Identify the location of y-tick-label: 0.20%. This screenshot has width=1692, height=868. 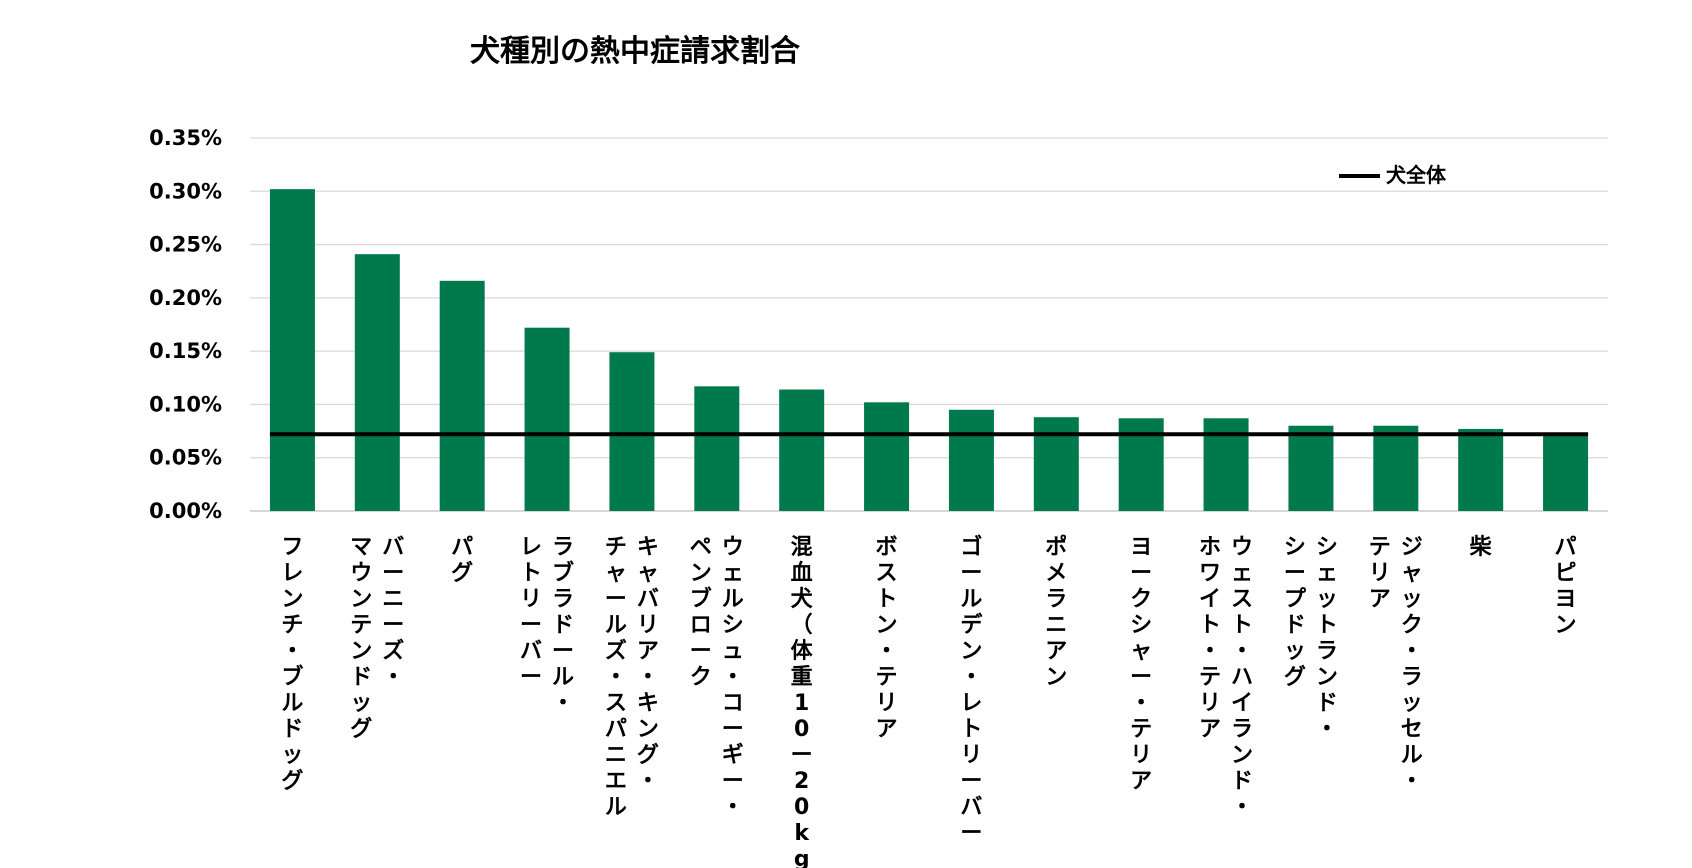
(185, 298).